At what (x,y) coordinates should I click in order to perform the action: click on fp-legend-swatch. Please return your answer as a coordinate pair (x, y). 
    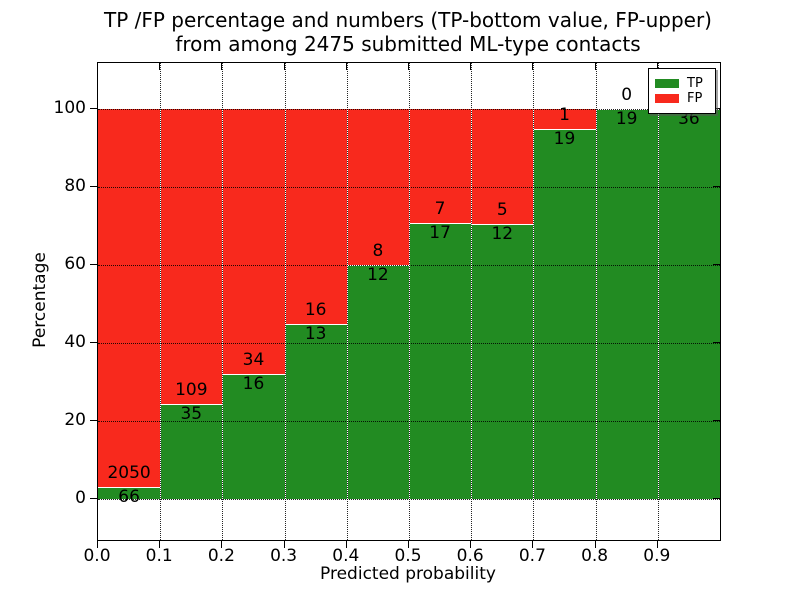
    Looking at the image, I should click on (667, 98).